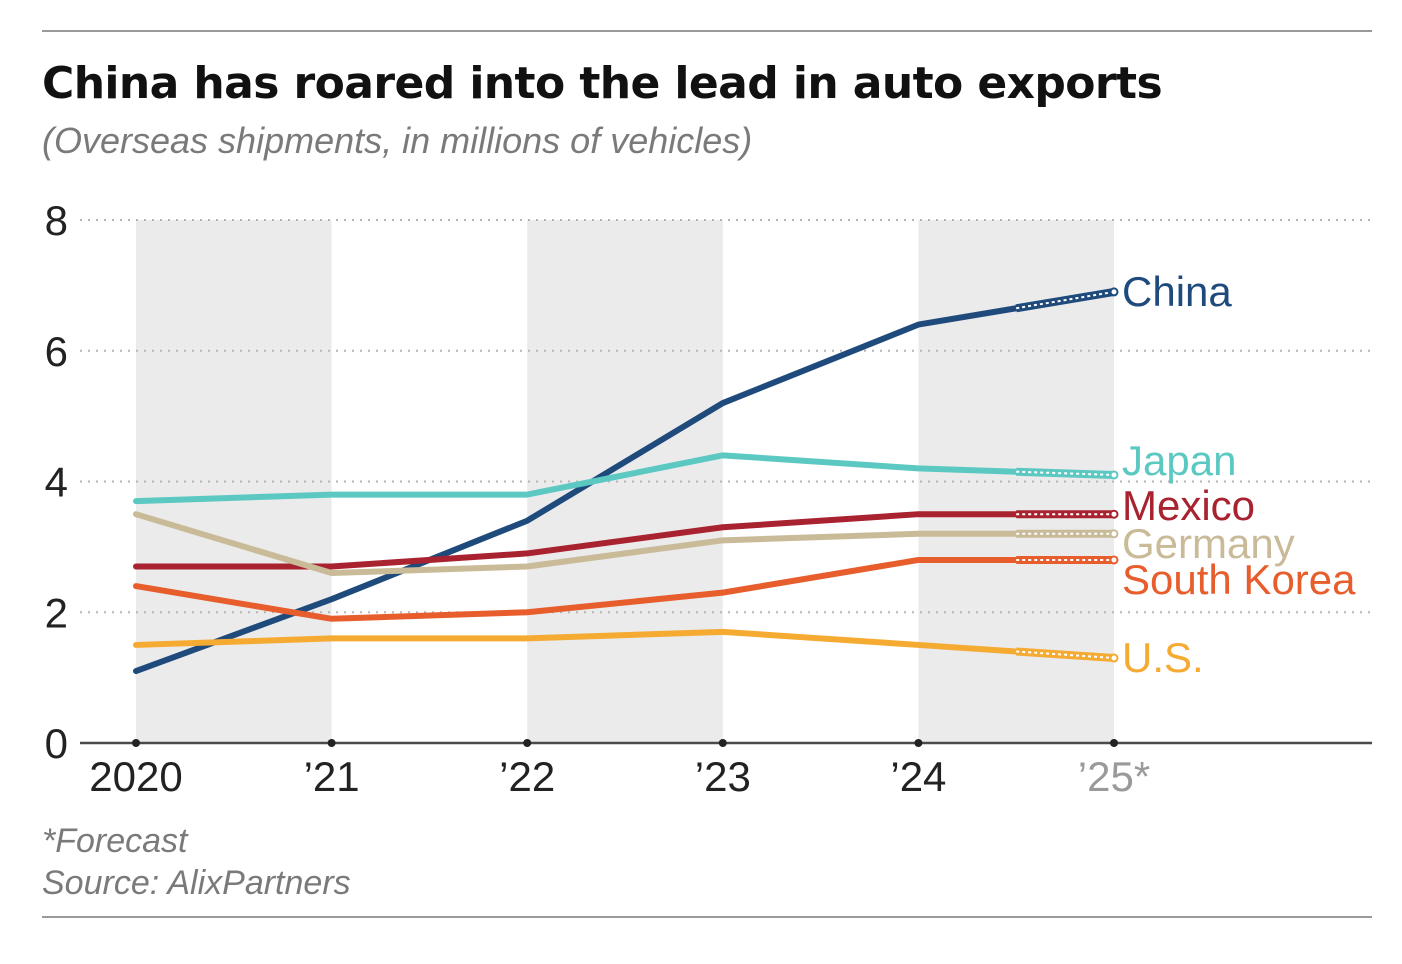  What do you see at coordinates (918, 776) in the screenshot?
I see `x-tick-label: ’24` at bounding box center [918, 776].